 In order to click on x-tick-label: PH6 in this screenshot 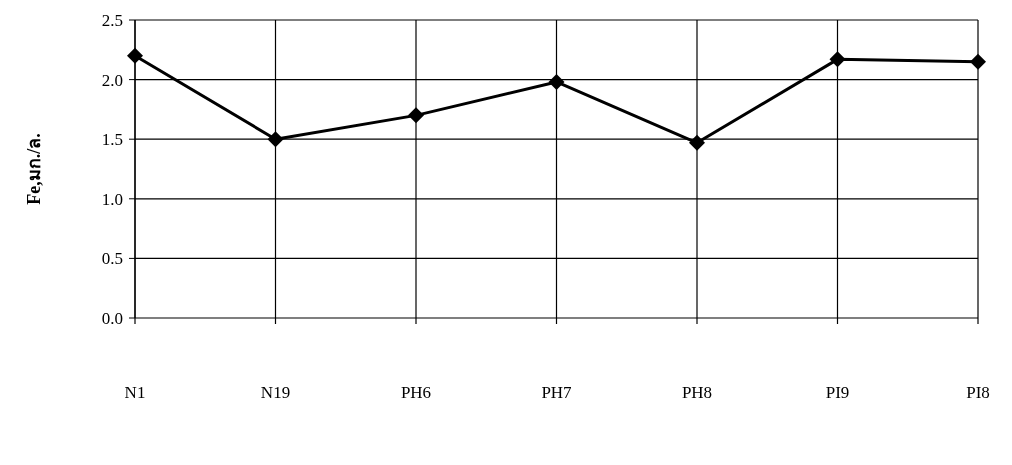, I will do `click(416, 392)`.